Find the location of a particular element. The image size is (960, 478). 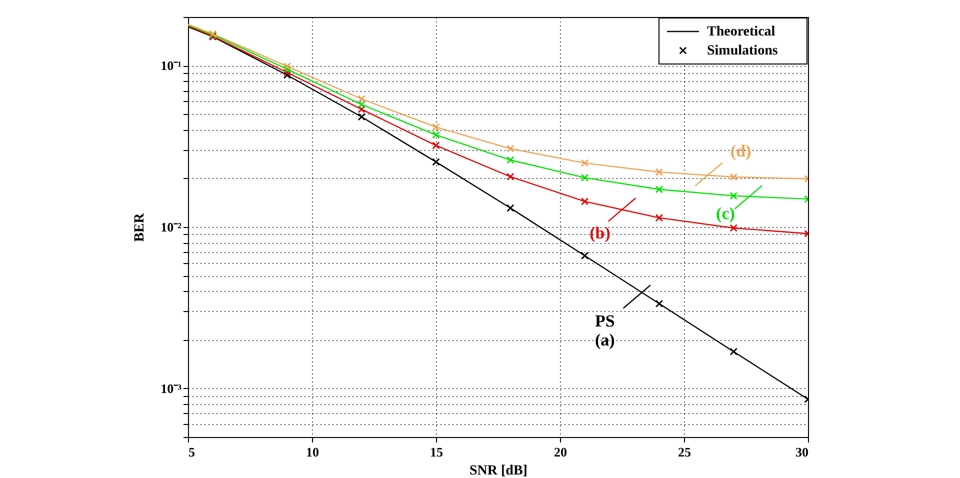

y-tick-label: 10⁻³ is located at coordinates (171, 388).